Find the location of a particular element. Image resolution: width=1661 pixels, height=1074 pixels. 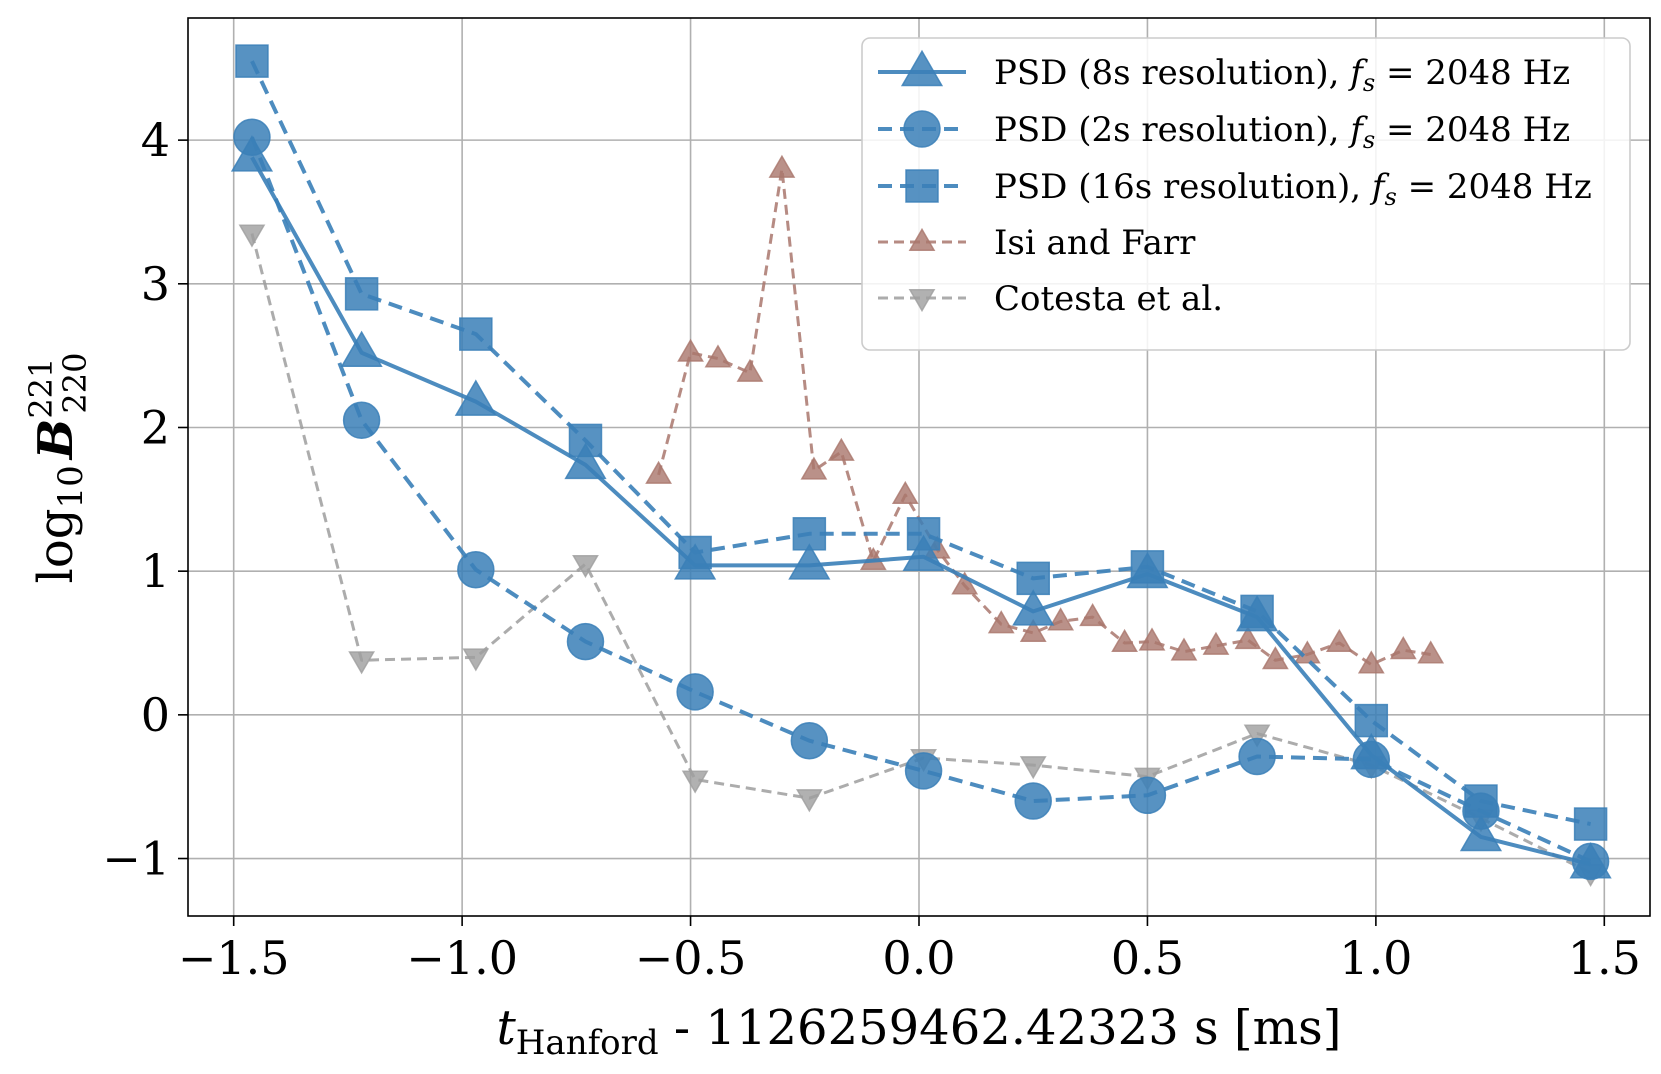

legend-box is located at coordinates (1246, 194).